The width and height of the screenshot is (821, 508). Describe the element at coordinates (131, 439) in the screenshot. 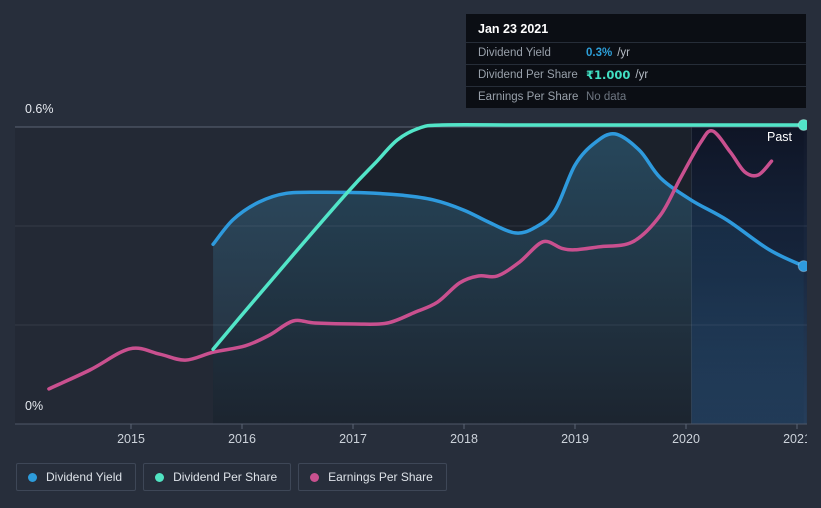

I see `x-tick-label-2015: 2015` at that location.